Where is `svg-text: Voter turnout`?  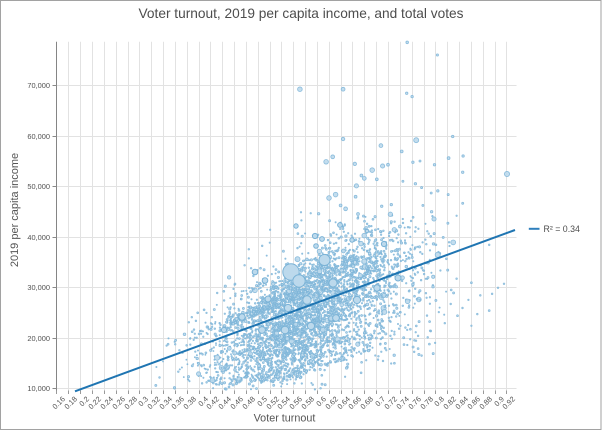
svg-text: Voter turnout is located at coordinates (285, 419).